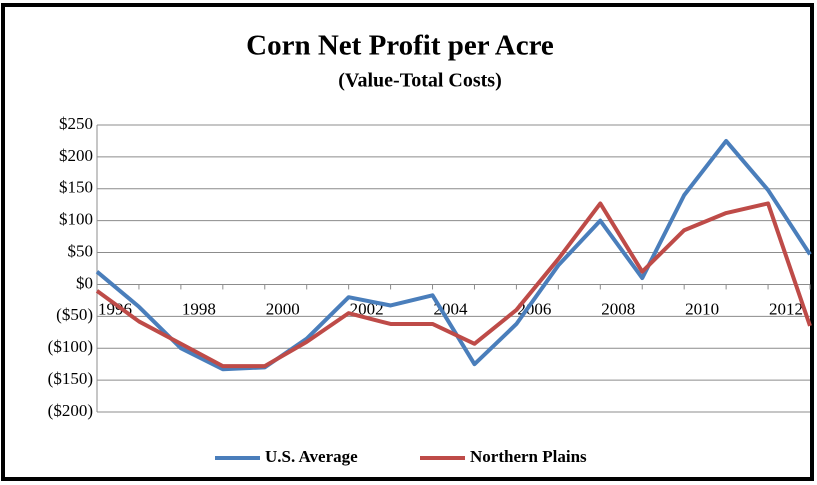 This screenshot has height=485, width=817. I want to click on legend-label: U.S. Average, so click(311, 456).